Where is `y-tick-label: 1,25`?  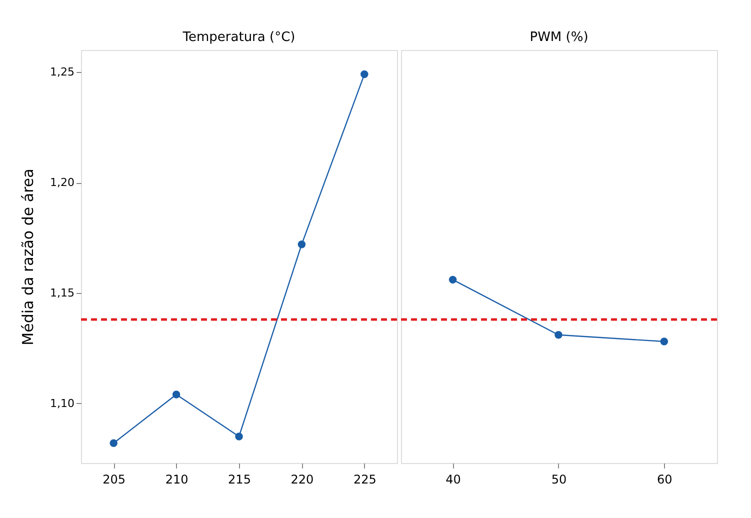
y-tick-label: 1,25 is located at coordinates (62, 72).